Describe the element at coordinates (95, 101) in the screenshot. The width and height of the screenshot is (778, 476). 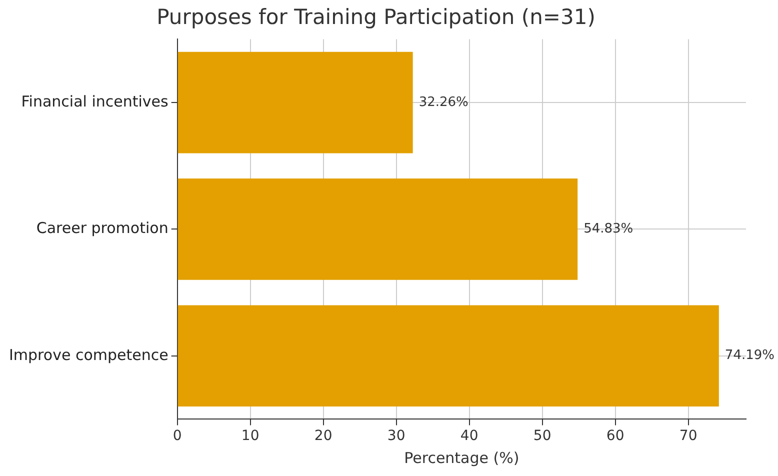
I see `y-tick-label: Financial incentives` at that location.